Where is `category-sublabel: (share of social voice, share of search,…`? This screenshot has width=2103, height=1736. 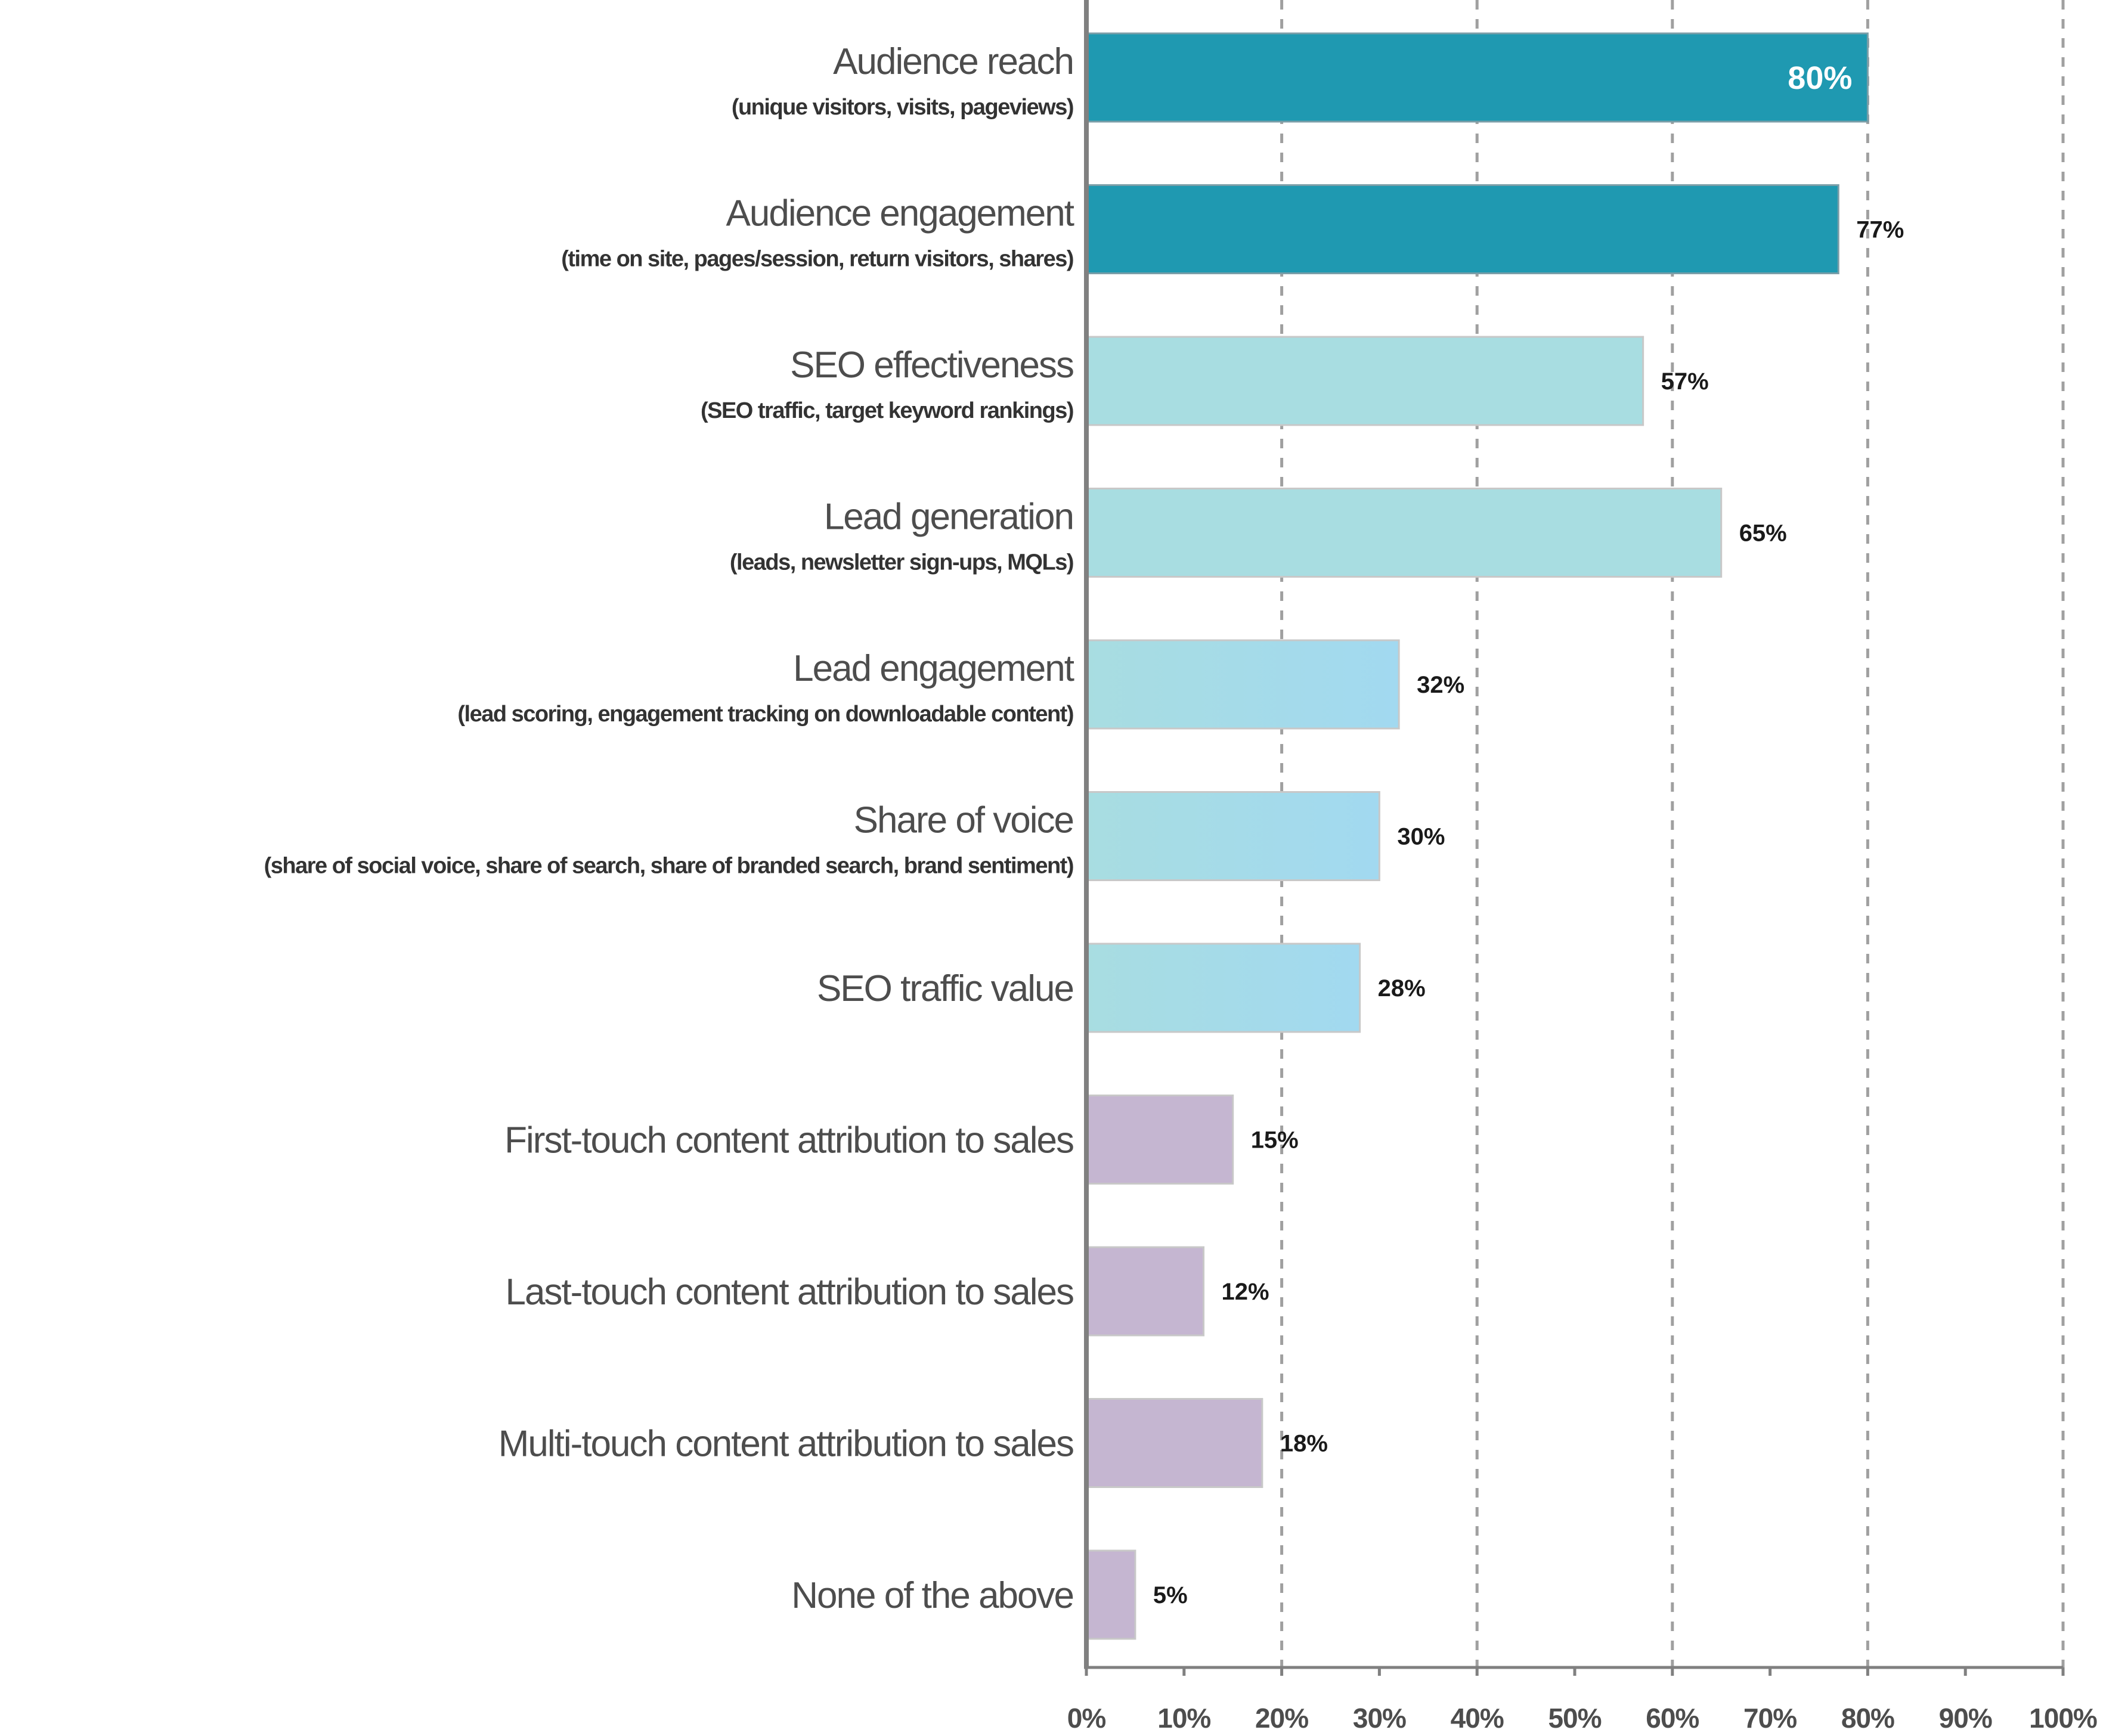
category-sublabel: (share of social voice, share of search,… is located at coordinates (668, 866).